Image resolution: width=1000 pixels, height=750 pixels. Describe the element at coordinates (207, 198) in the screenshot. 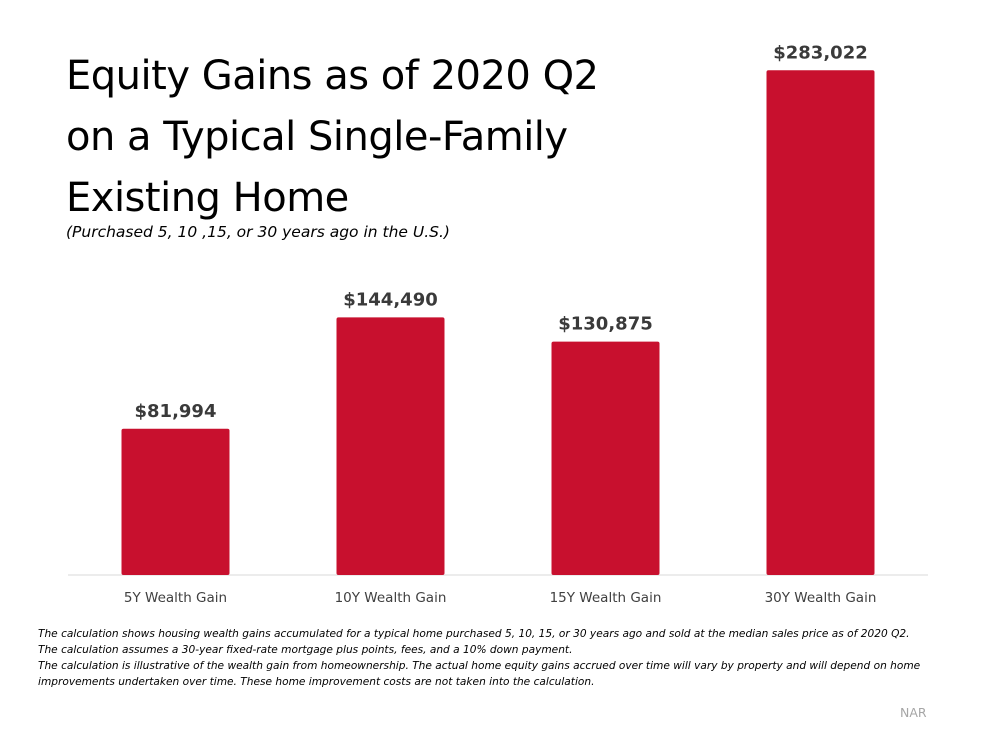

I see `chart-title-line-3: Existing Home` at that location.